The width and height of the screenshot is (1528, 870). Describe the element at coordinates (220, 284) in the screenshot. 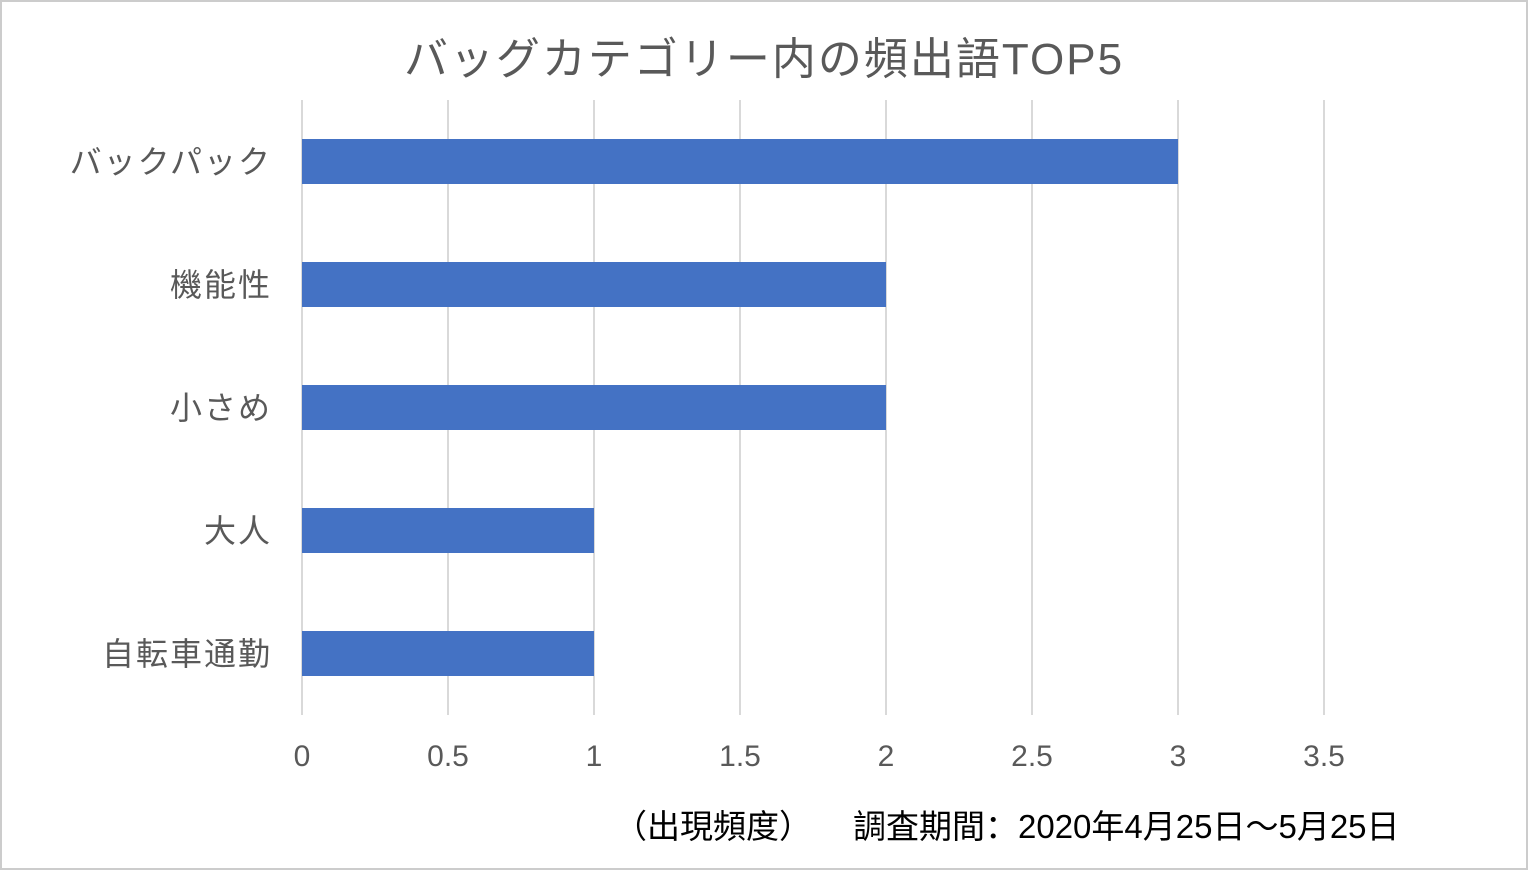

I see `category-label: 機能性` at that location.